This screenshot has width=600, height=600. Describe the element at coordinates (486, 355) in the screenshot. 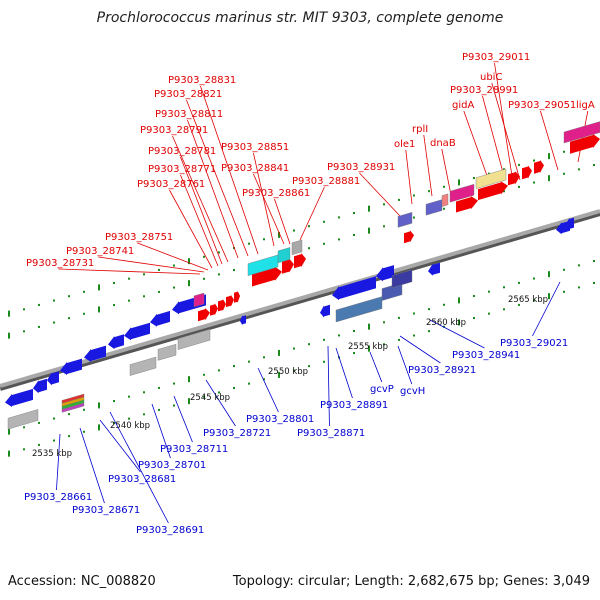

I see `bottom-gene-label: P9303_28941` at that location.